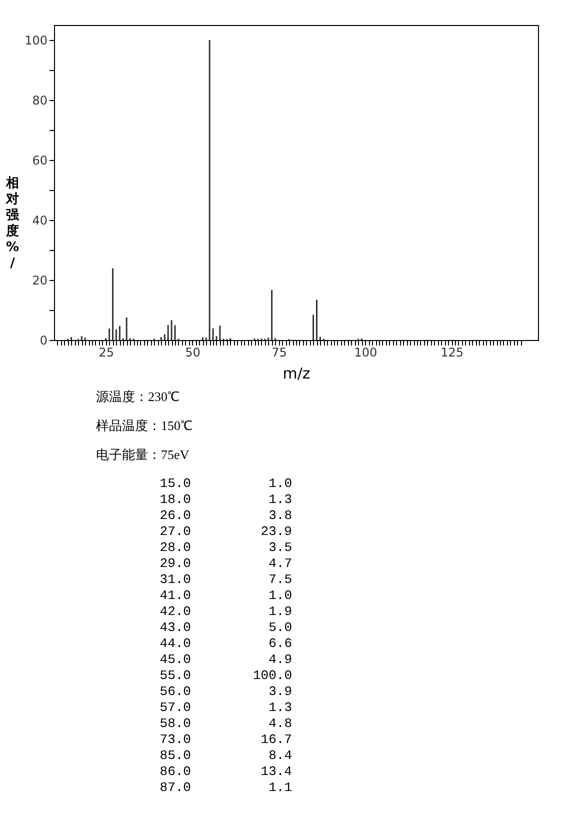 This screenshot has width=570, height=835. Describe the element at coordinates (175, 563) in the screenshot. I see `category-label: 29.0` at that location.